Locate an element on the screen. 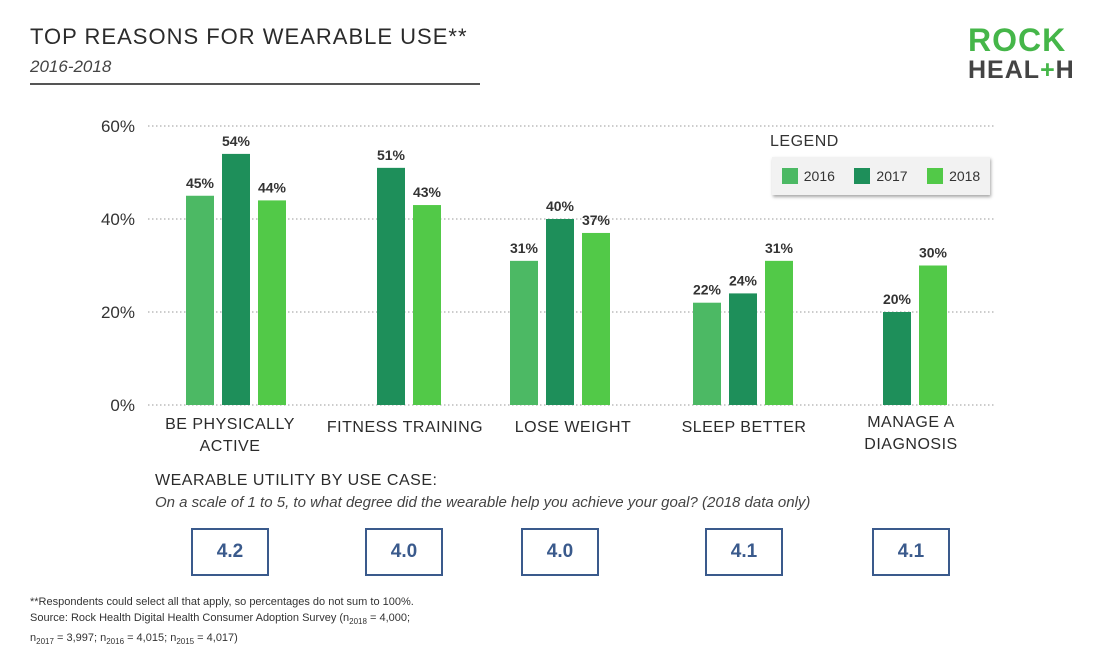  footnote-sub: 2017 is located at coordinates (45, 642).